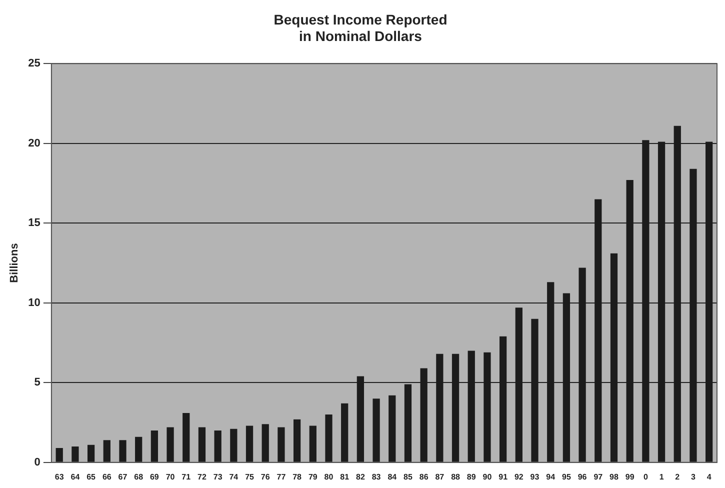 The width and height of the screenshot is (725, 488). What do you see at coordinates (171, 477) in the screenshot?
I see `x-tick-label: 70` at bounding box center [171, 477].